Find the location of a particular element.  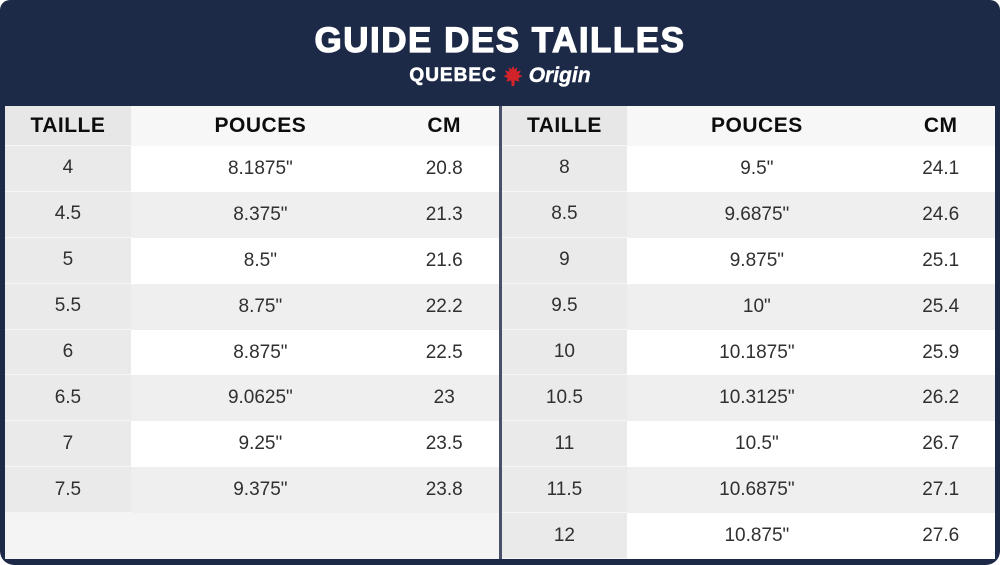

size-cell: 10 is located at coordinates (564, 352).